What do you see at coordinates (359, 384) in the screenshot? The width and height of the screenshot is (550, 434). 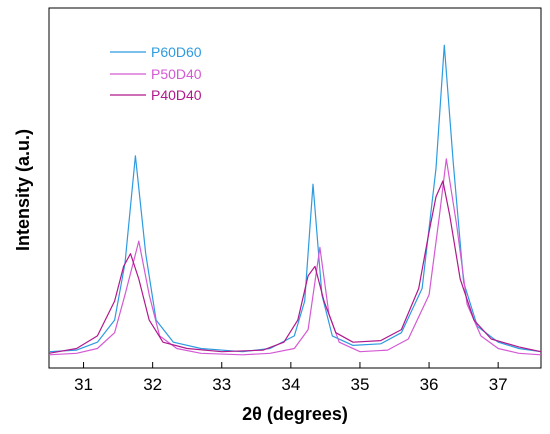 I see `x-tick-label-35: 35` at bounding box center [359, 384].